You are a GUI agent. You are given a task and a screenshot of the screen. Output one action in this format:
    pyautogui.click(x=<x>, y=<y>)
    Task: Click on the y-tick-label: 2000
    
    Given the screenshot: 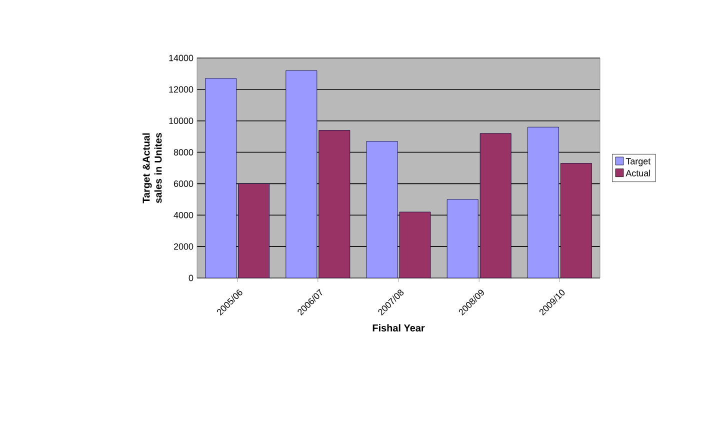 What is the action you would take?
    pyautogui.click(x=184, y=246)
    